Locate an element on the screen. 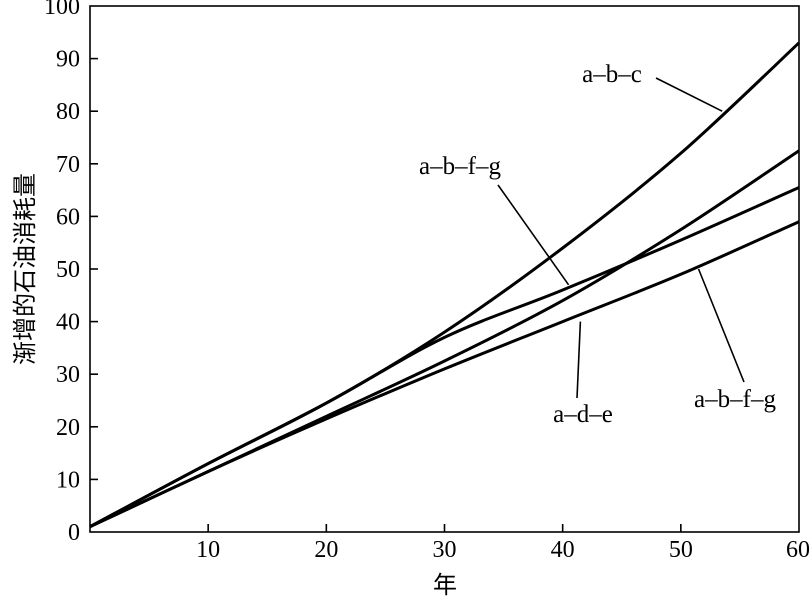  y-tick-label: 100 is located at coordinates (62, 10).